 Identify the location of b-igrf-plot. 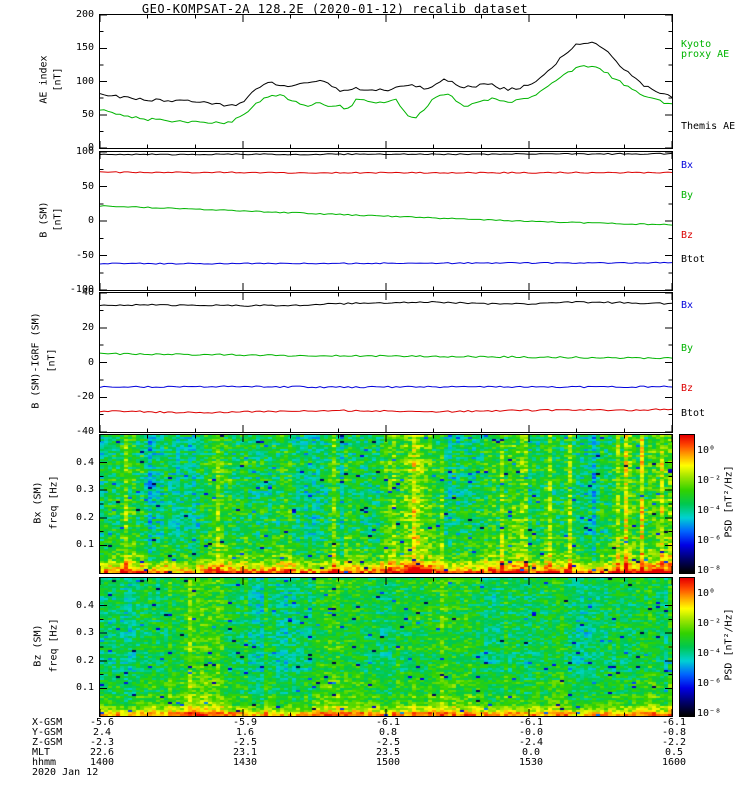
(386, 362).